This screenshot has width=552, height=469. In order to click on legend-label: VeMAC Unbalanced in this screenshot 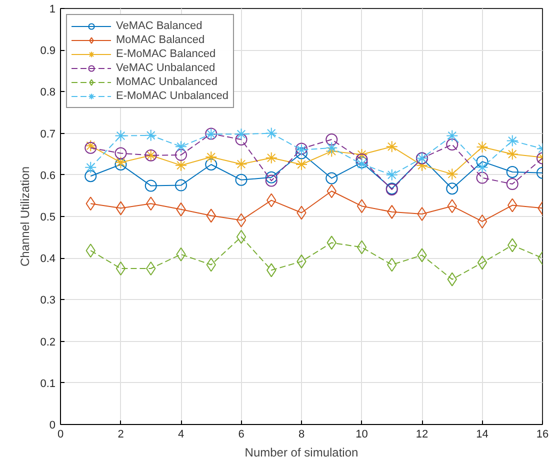, I will do `click(166, 68)`.